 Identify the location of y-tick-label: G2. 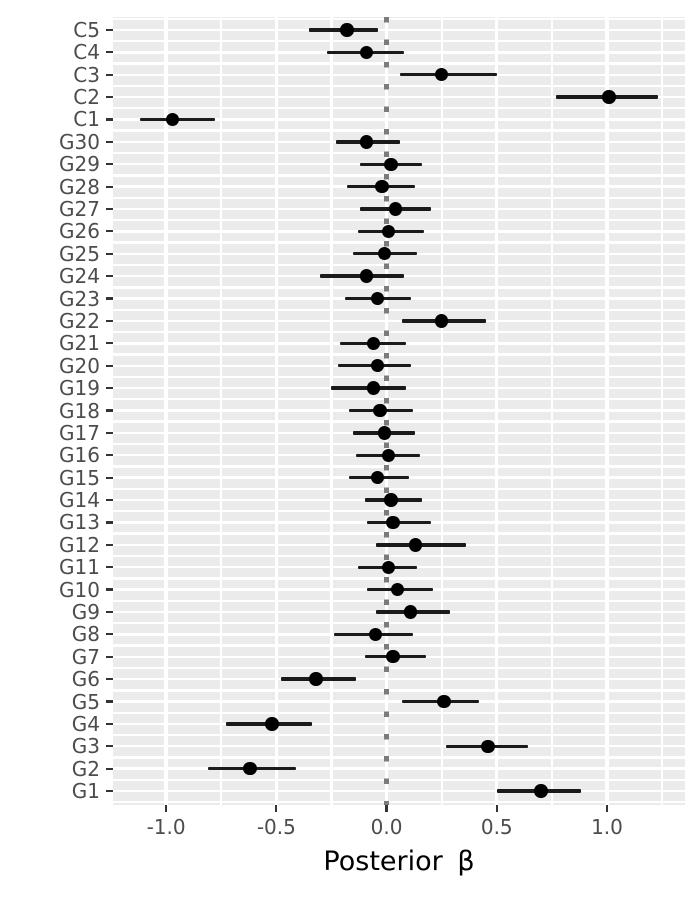
(85, 768).